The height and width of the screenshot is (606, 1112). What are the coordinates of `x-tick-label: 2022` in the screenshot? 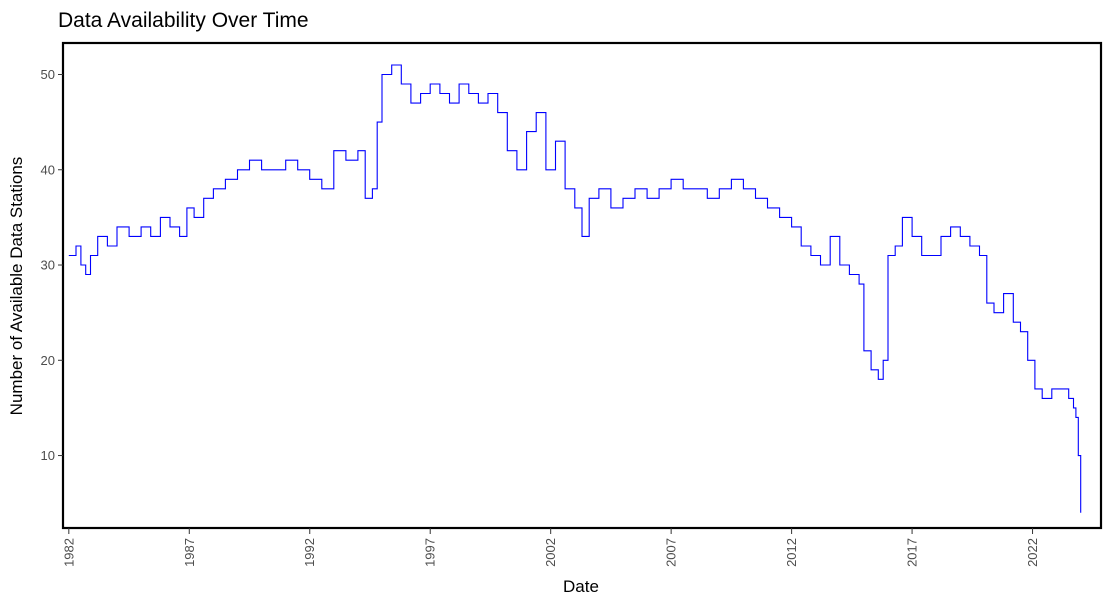 It's located at (1032, 552).